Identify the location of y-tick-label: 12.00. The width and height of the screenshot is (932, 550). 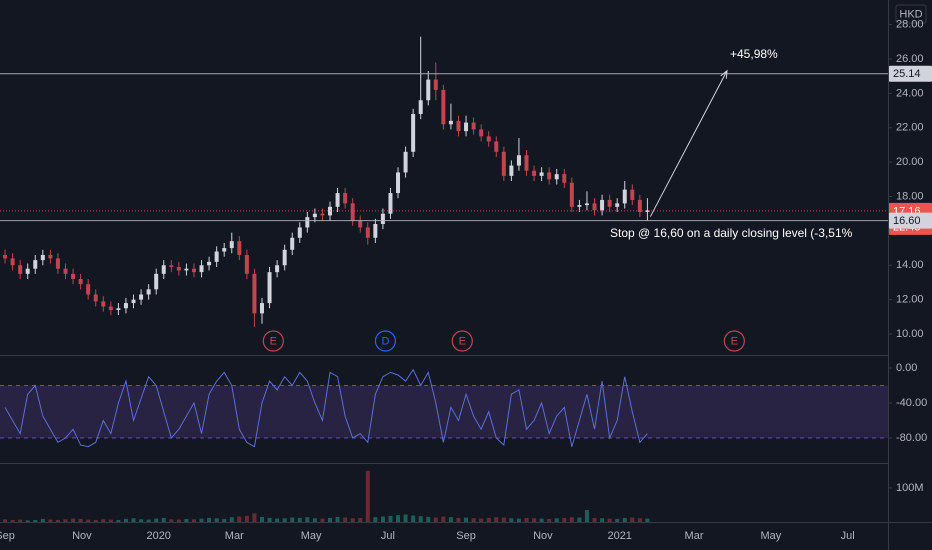
(910, 300).